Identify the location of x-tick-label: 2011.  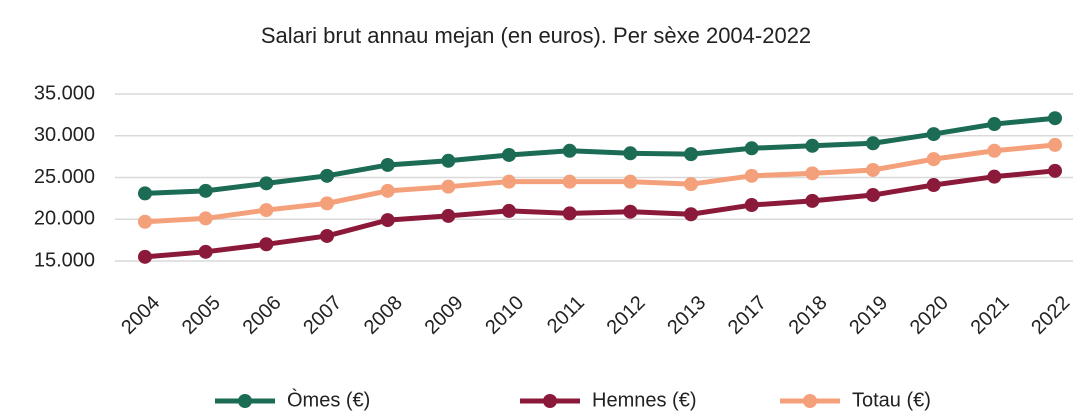
(566, 315).